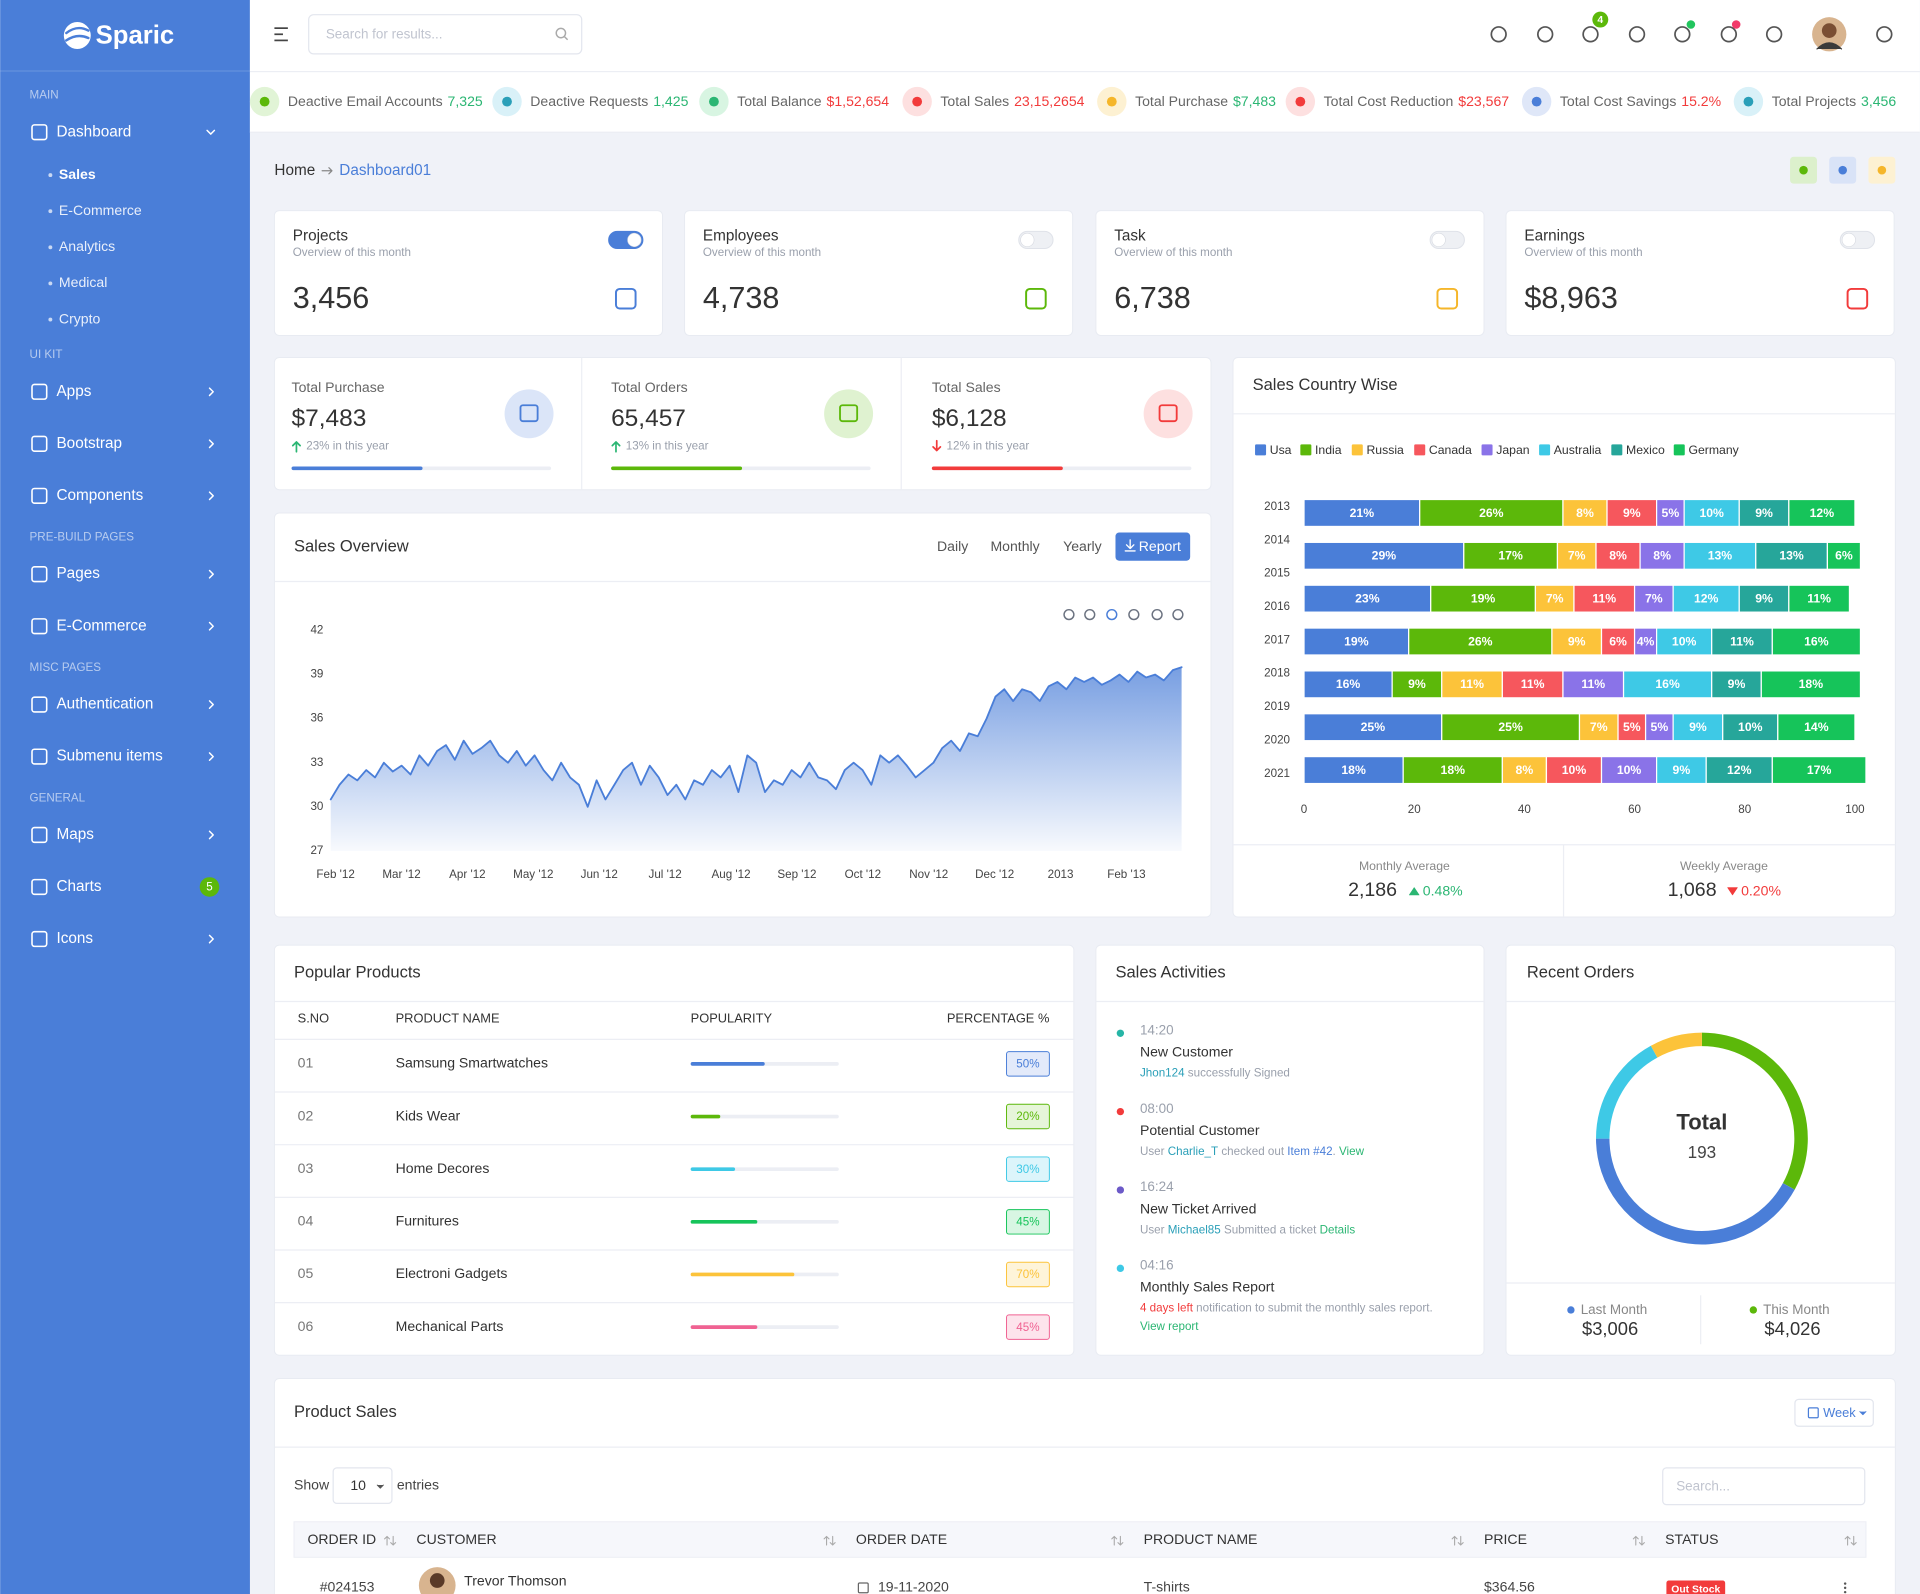 The height and width of the screenshot is (1594, 1920). Describe the element at coordinates (352, 1539) in the screenshot. I see `sortable-column-header: ORDER ID` at that location.